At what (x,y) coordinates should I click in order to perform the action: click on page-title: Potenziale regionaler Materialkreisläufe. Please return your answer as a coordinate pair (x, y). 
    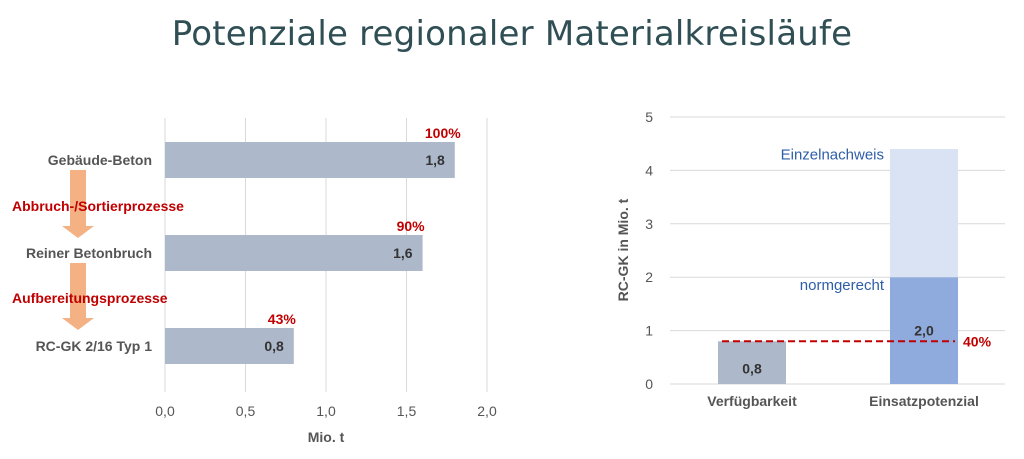
    Looking at the image, I should click on (512, 34).